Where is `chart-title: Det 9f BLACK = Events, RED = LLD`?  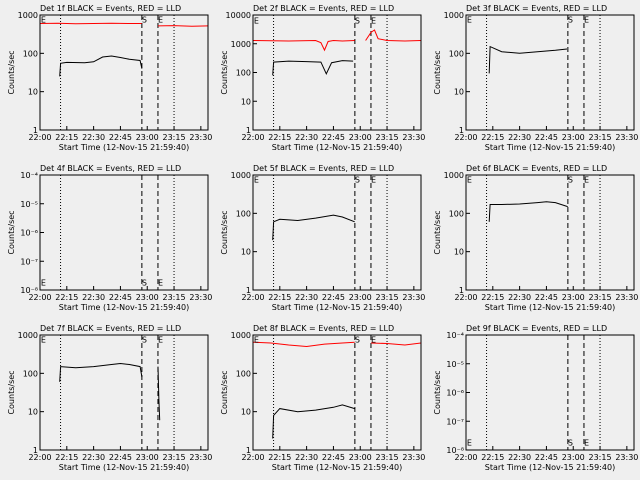
chart-title: Det 9f BLACK = Events, RED = LLD is located at coordinates (536, 328).